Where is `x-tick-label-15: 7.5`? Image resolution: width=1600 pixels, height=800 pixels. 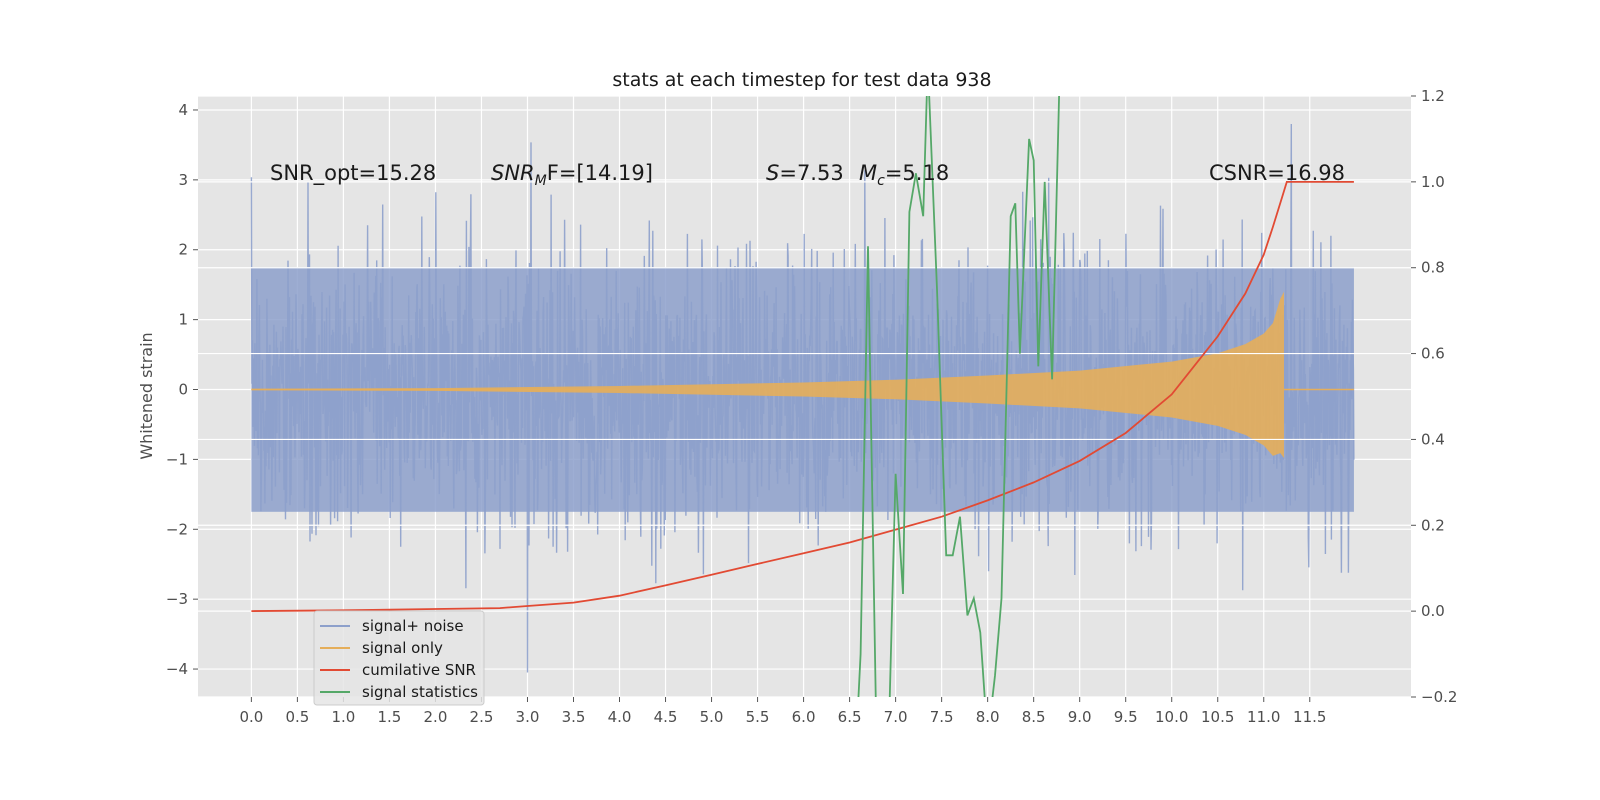 x-tick-label-15: 7.5 is located at coordinates (942, 717).